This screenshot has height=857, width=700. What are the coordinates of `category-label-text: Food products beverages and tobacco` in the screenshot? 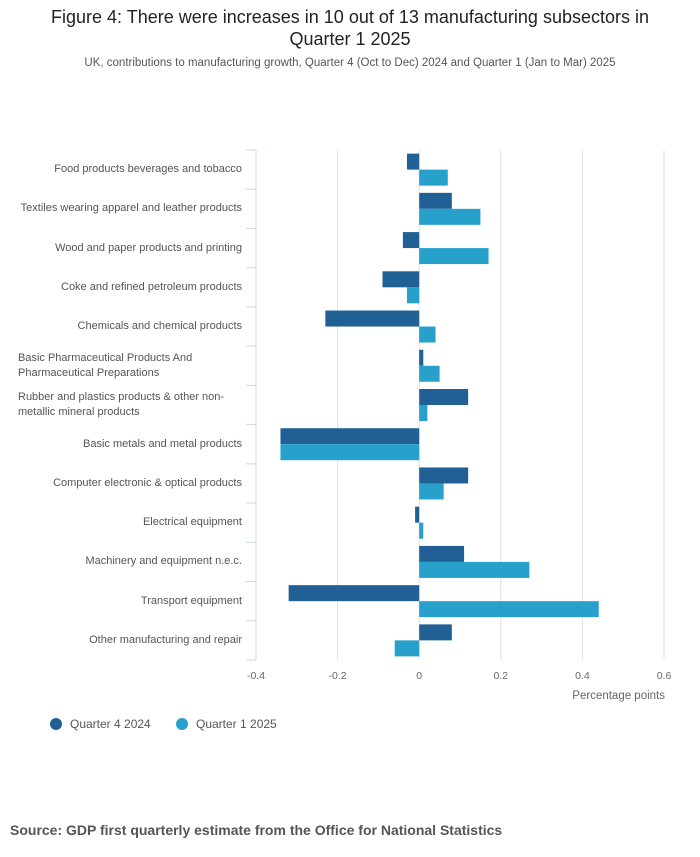 It's located at (148, 169).